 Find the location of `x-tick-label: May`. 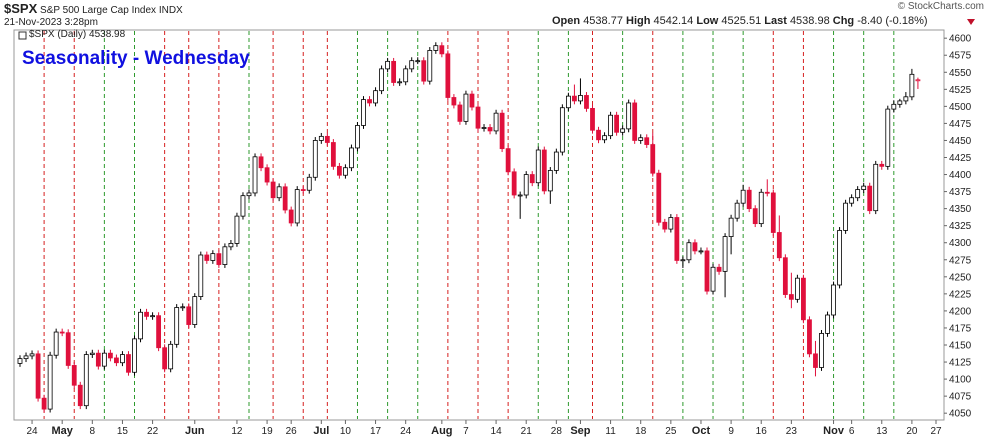

x-tick-label: May is located at coordinates (62, 431).